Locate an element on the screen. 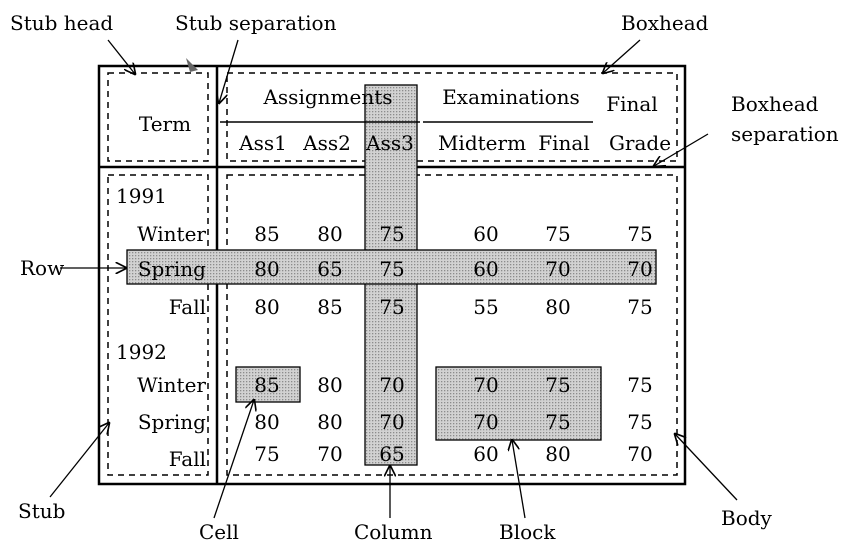  group-examinations: Examinations is located at coordinates (511, 97).